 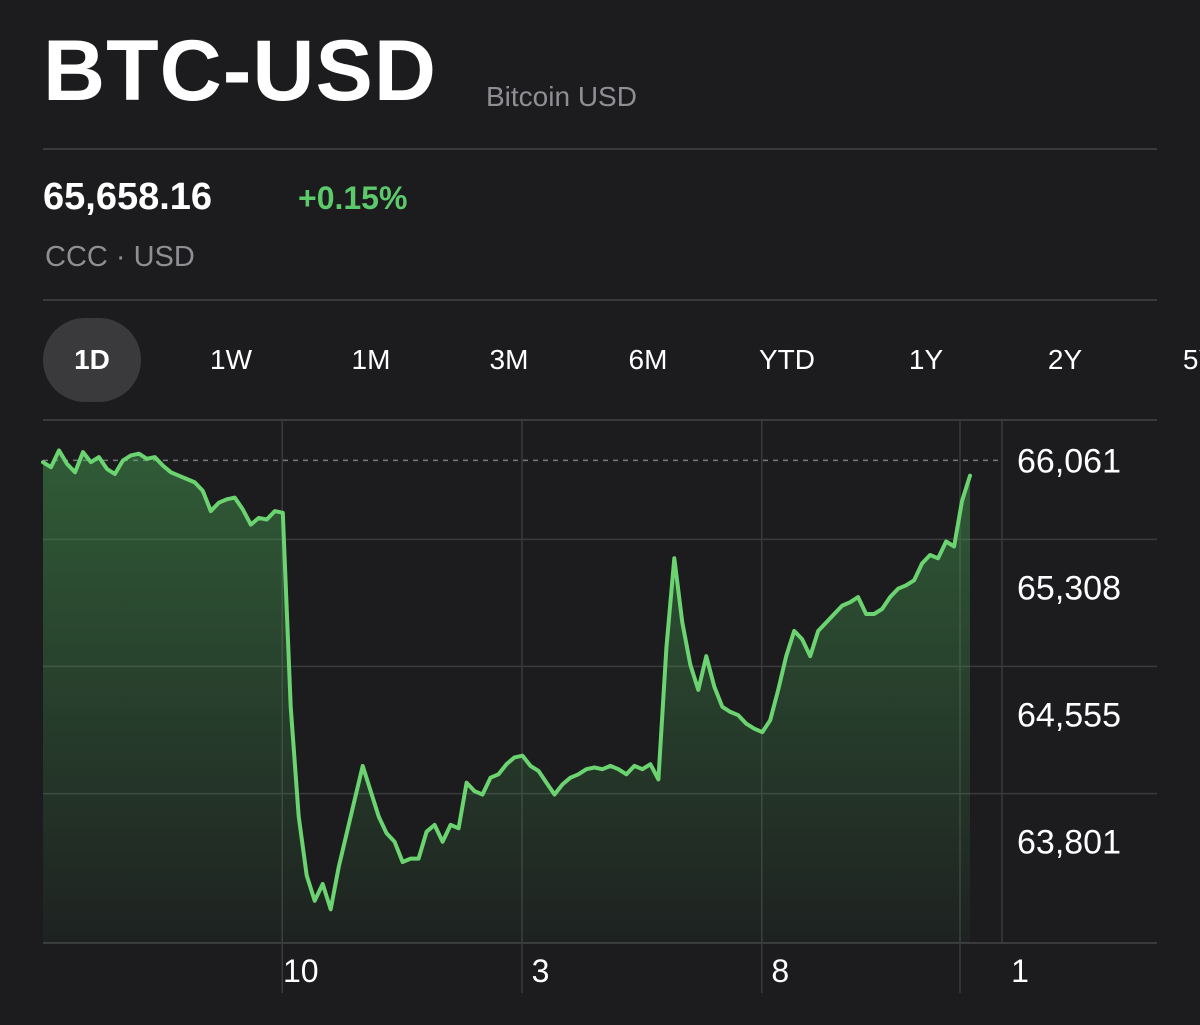 I want to click on company-name: Bitcoin USD, so click(x=561, y=96).